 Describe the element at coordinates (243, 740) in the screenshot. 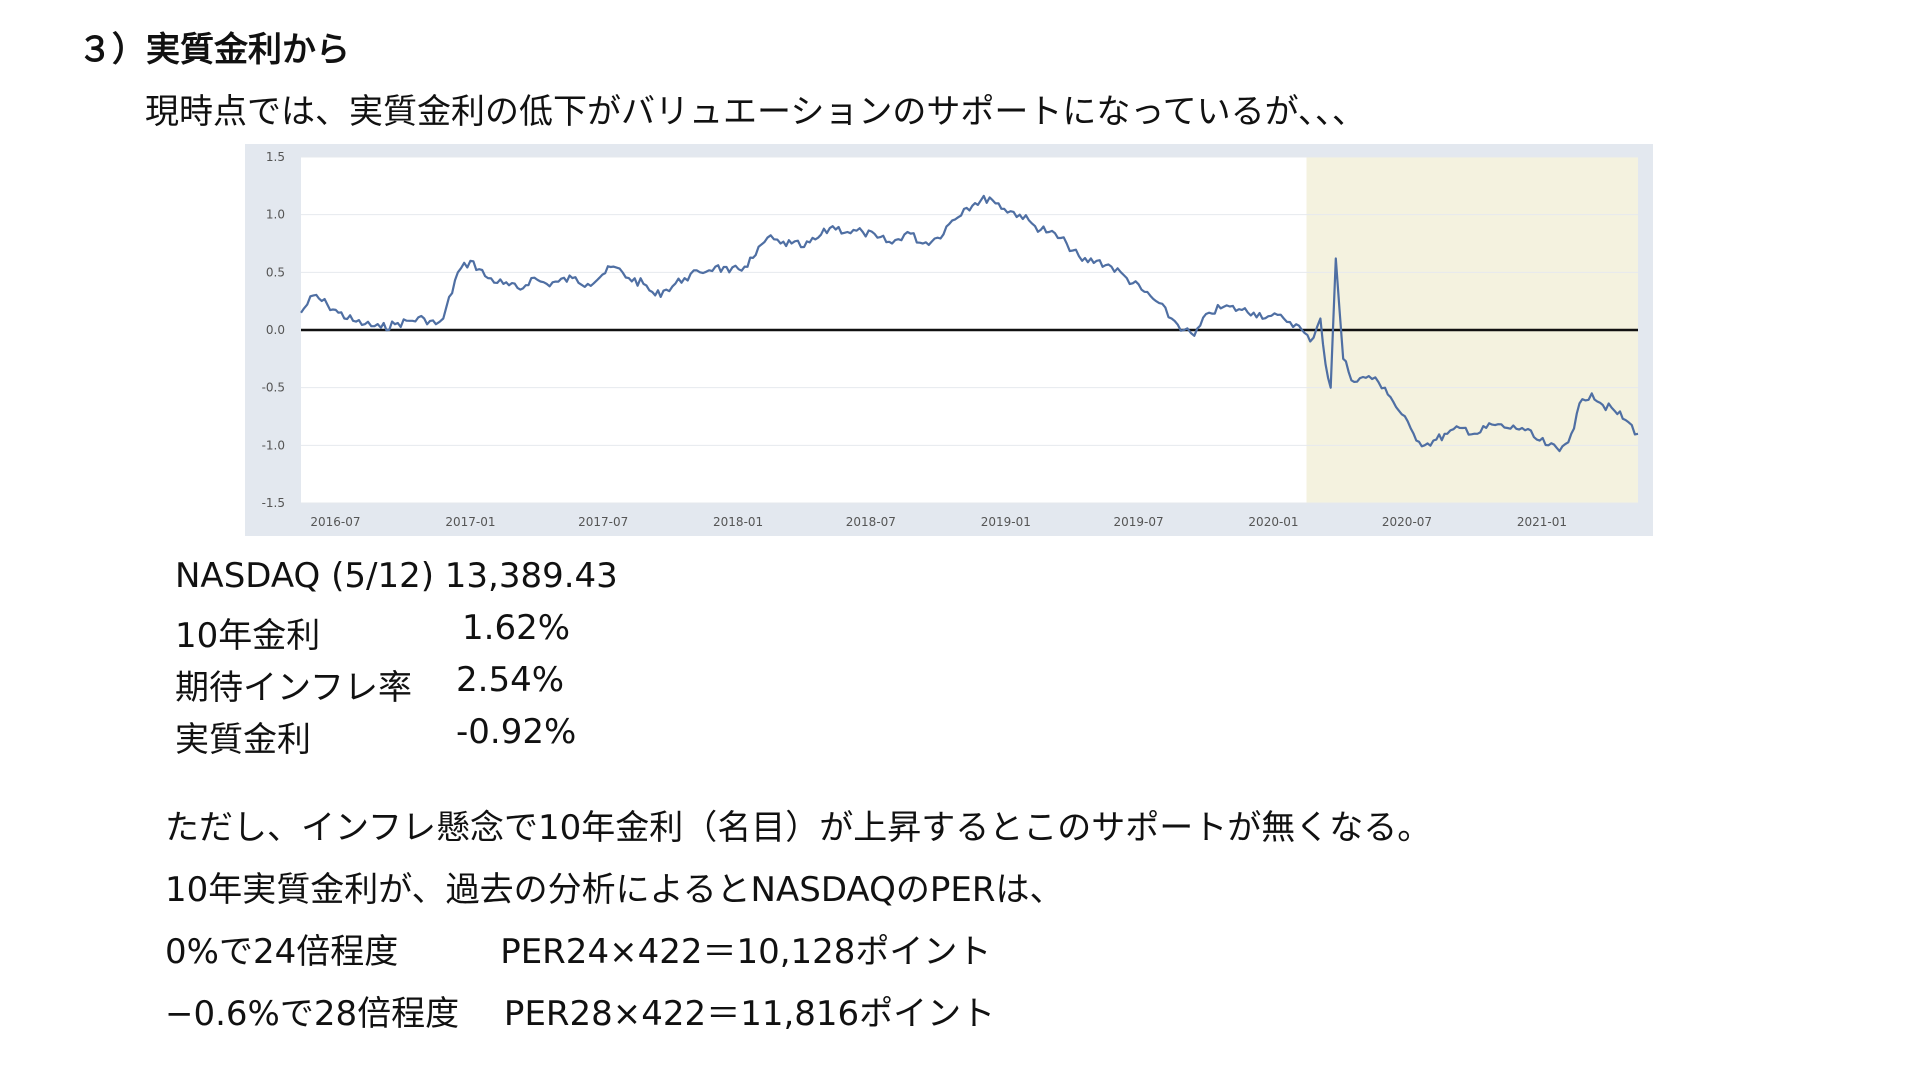

I see `stat-real-rate-label: 実質金利` at that location.